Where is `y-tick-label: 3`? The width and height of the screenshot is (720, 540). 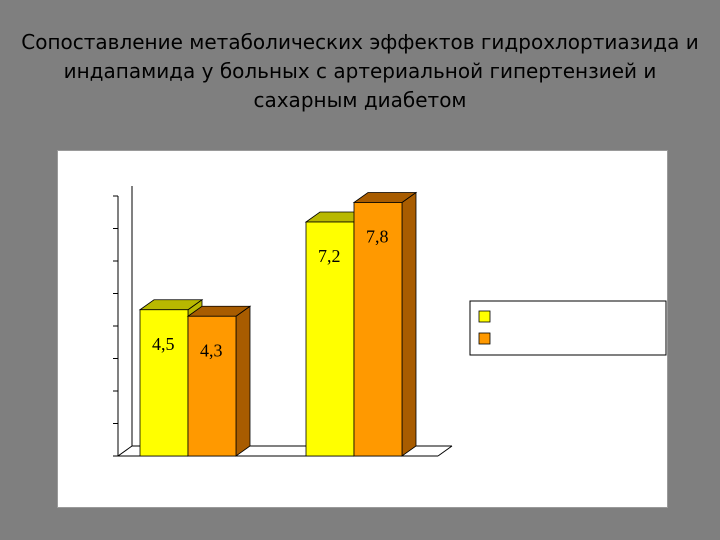 y-tick-label: 3 is located at coordinates (84, 358).